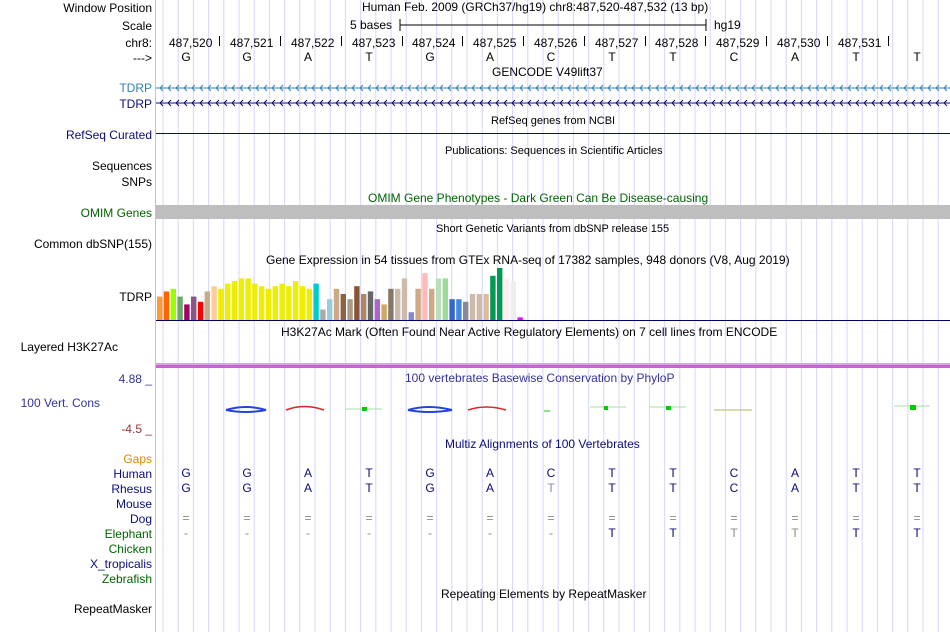 The image size is (950, 632). Describe the element at coordinates (60, 403) in the screenshot. I see `conservation-track-label: 100 Vert. Cons` at that location.